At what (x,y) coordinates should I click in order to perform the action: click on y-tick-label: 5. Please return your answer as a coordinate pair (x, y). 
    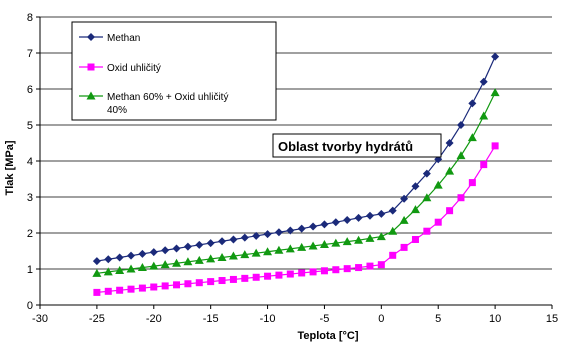
    Looking at the image, I should click on (30, 126).